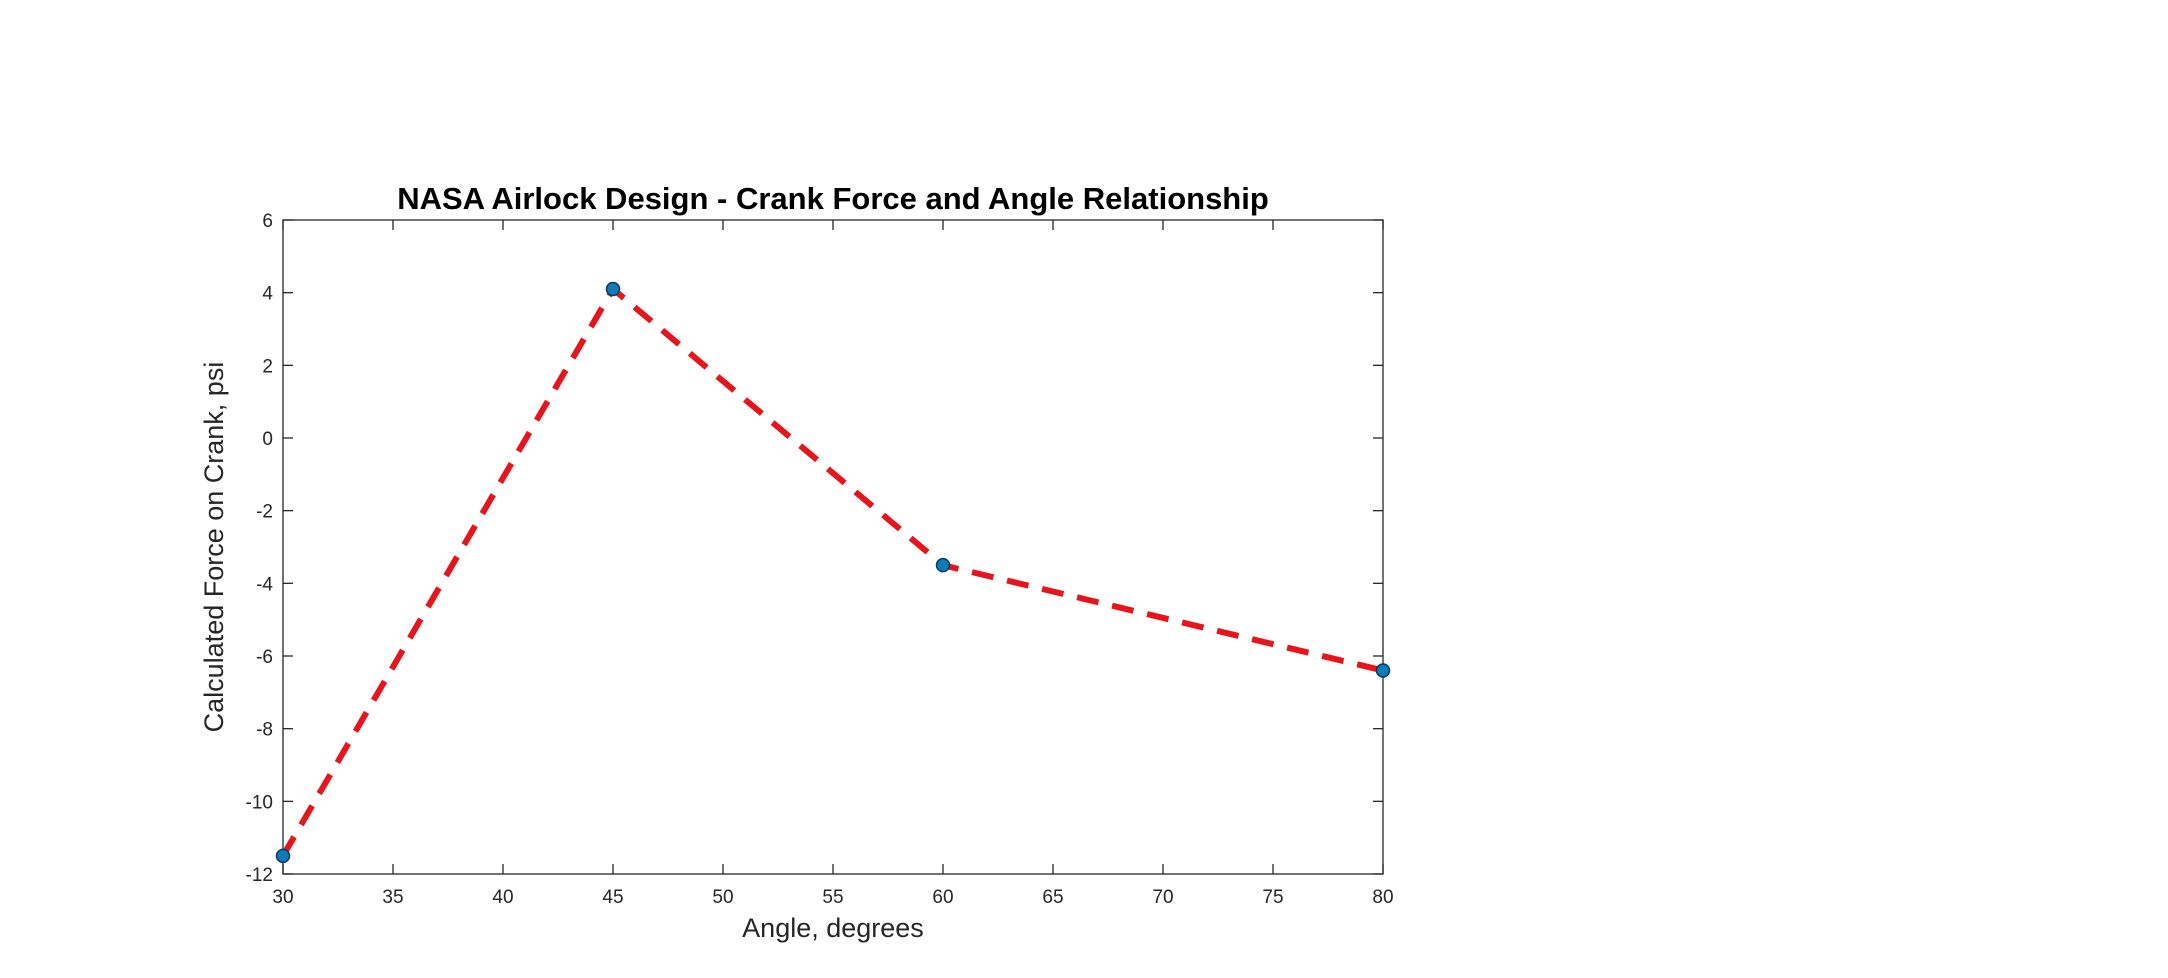  I want to click on y-tick-label: -10, so click(259, 802).